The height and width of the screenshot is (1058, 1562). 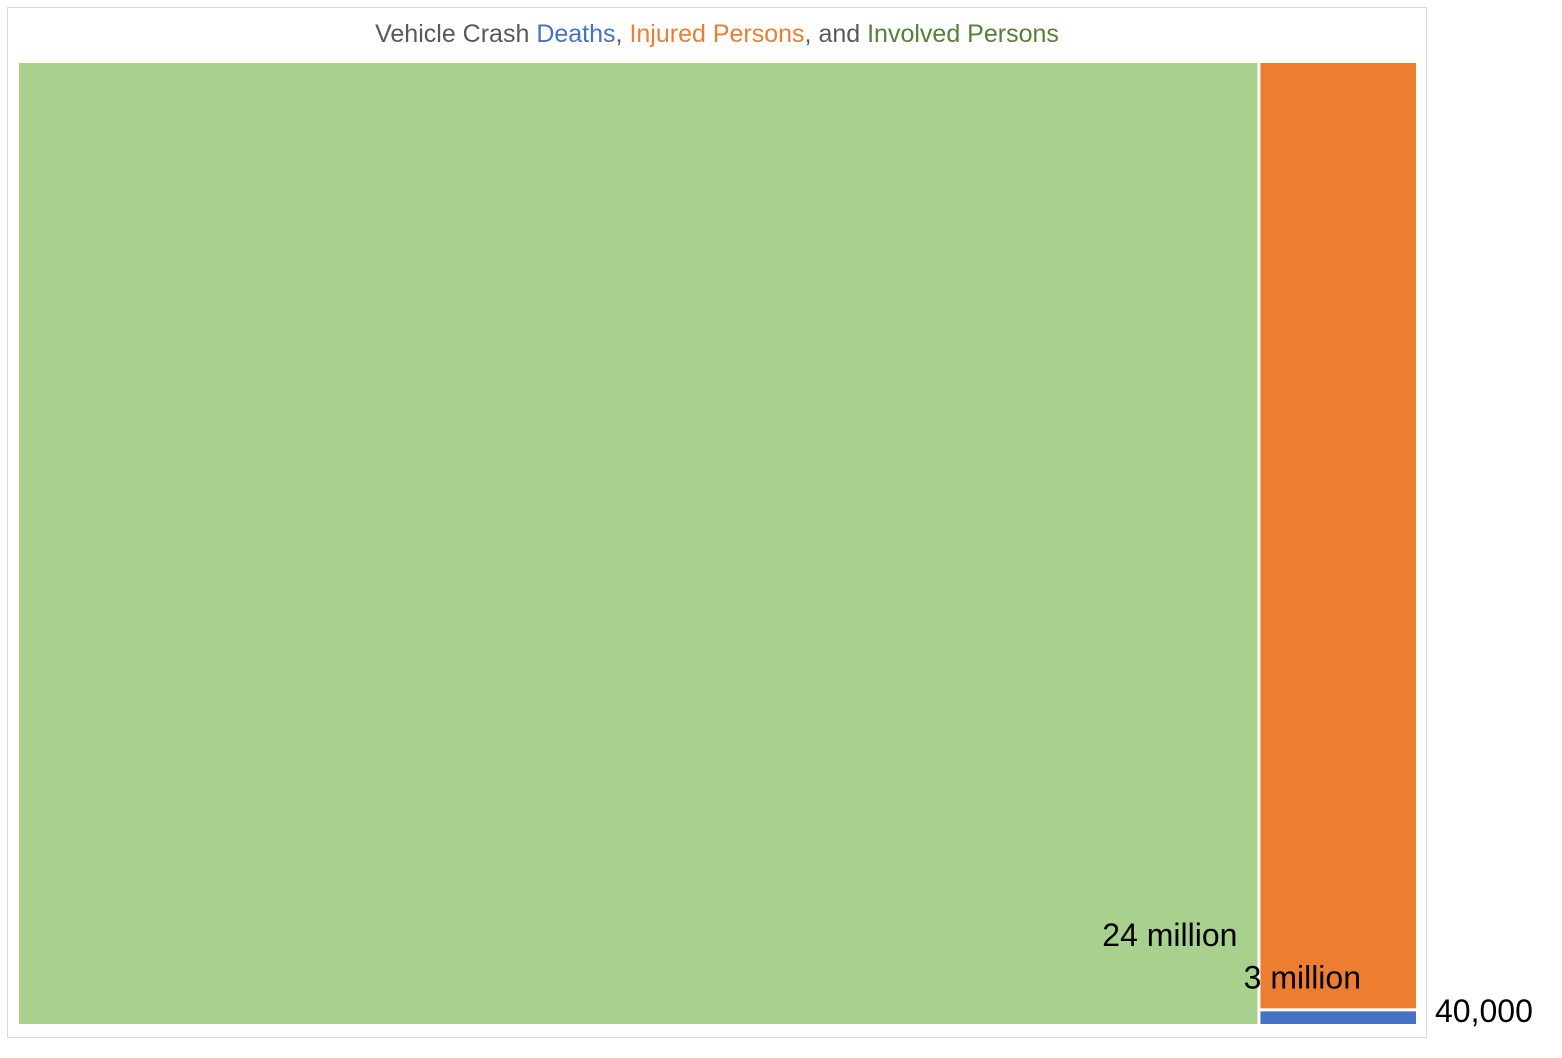 I want to click on tile-injured-persons, so click(x=1338, y=536).